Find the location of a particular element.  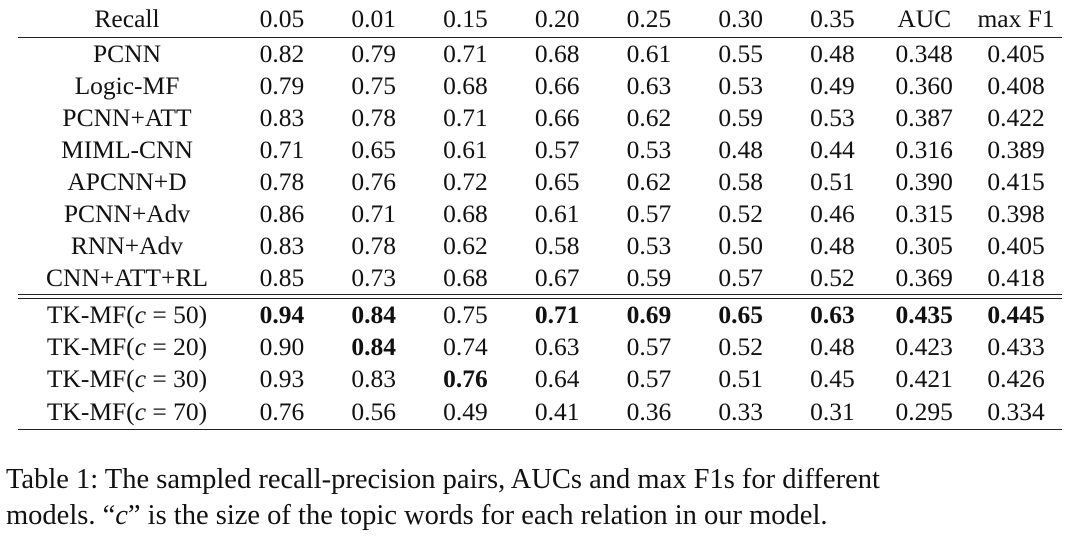

header-cell: 0.15 is located at coordinates (465, 19).